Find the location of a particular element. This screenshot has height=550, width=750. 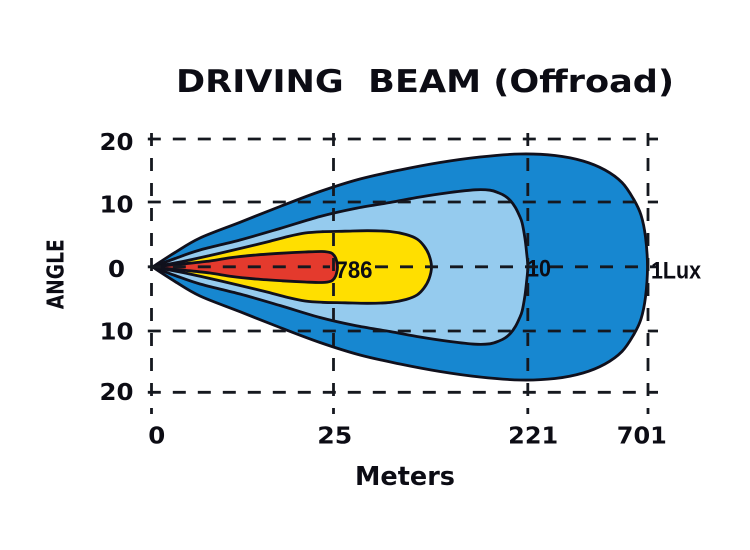

y-axis-title: ANGLE is located at coordinates (57, 274).